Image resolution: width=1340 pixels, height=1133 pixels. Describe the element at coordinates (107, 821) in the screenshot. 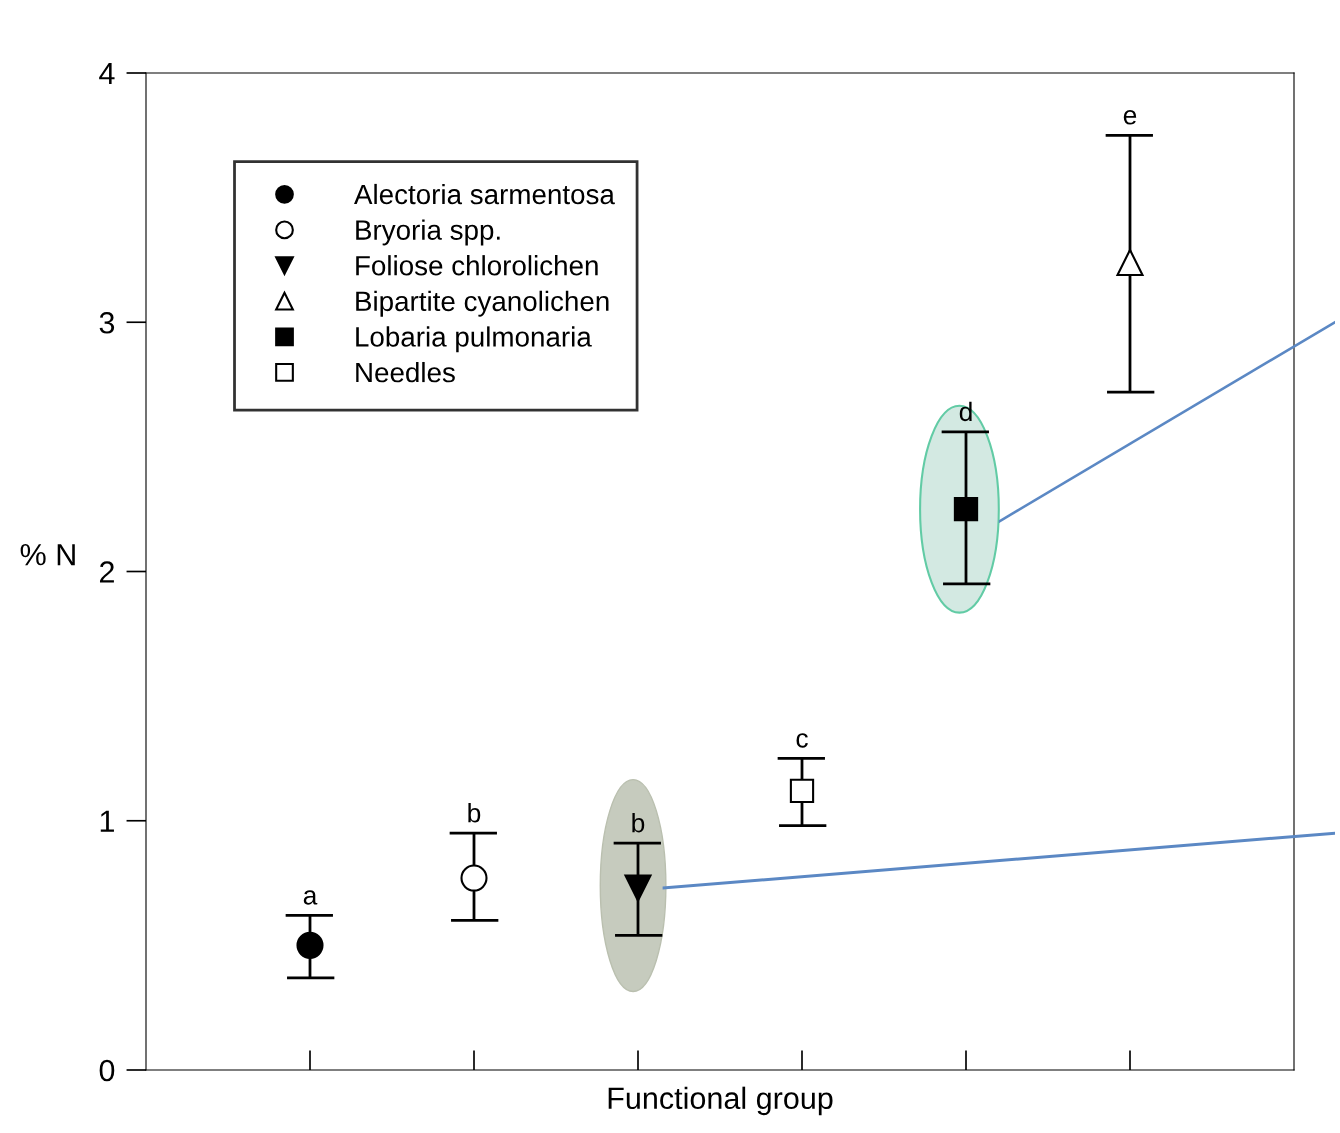

I see `y-tick-label: 1` at that location.